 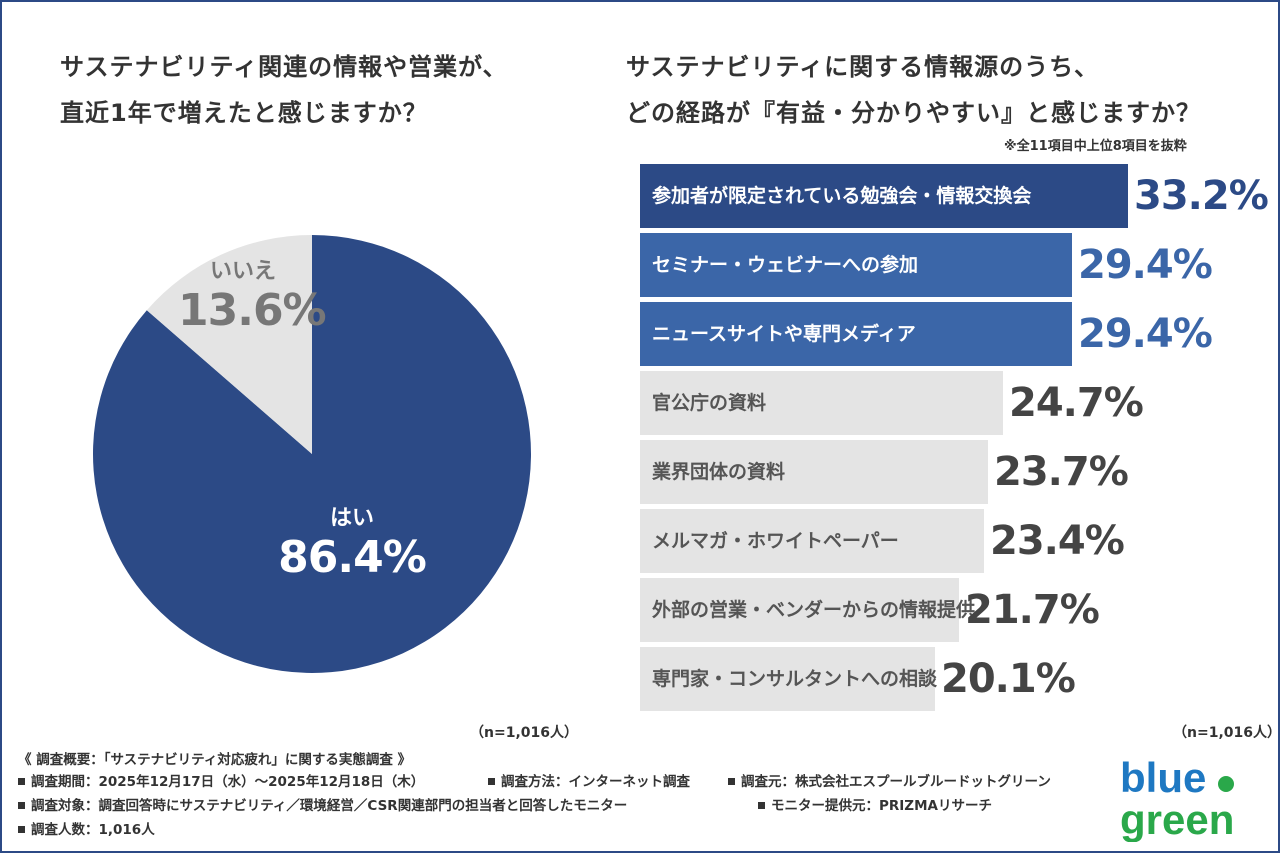 What do you see at coordinates (352, 557) in the screenshot?
I see `pie-yes-value: 86.4%` at bounding box center [352, 557].